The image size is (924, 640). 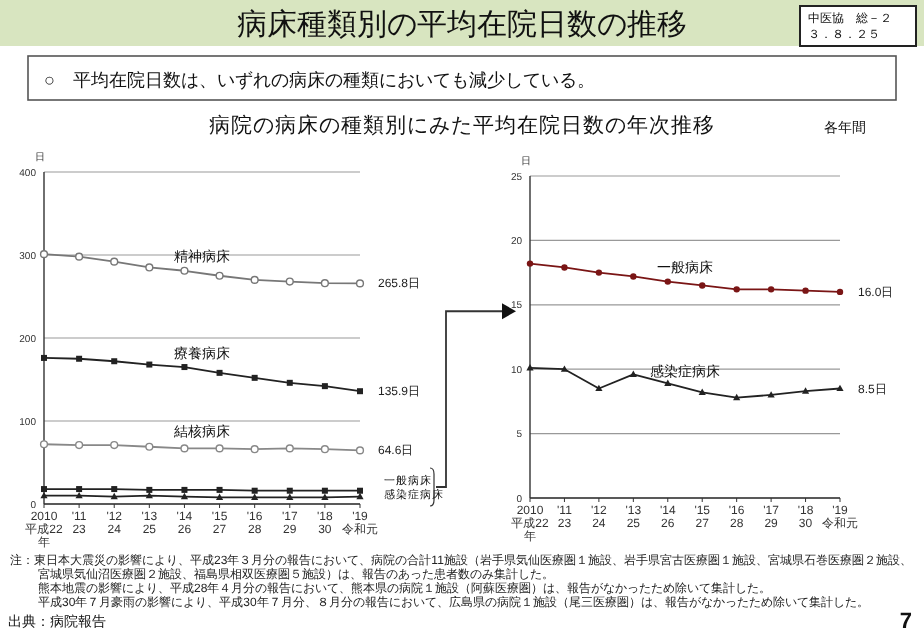 I want to click on text: 7, so click(x=905, y=622).